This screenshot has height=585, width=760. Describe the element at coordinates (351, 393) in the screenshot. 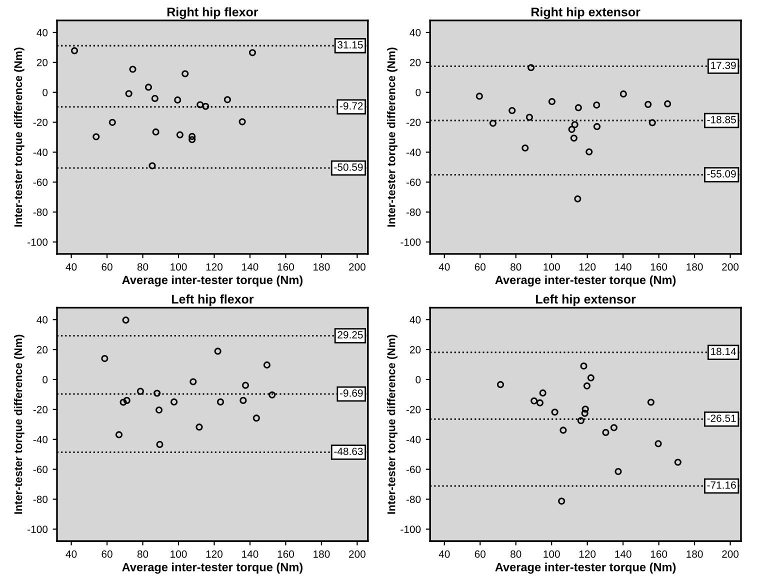

I see `ref-line-label: -9.69` at that location.